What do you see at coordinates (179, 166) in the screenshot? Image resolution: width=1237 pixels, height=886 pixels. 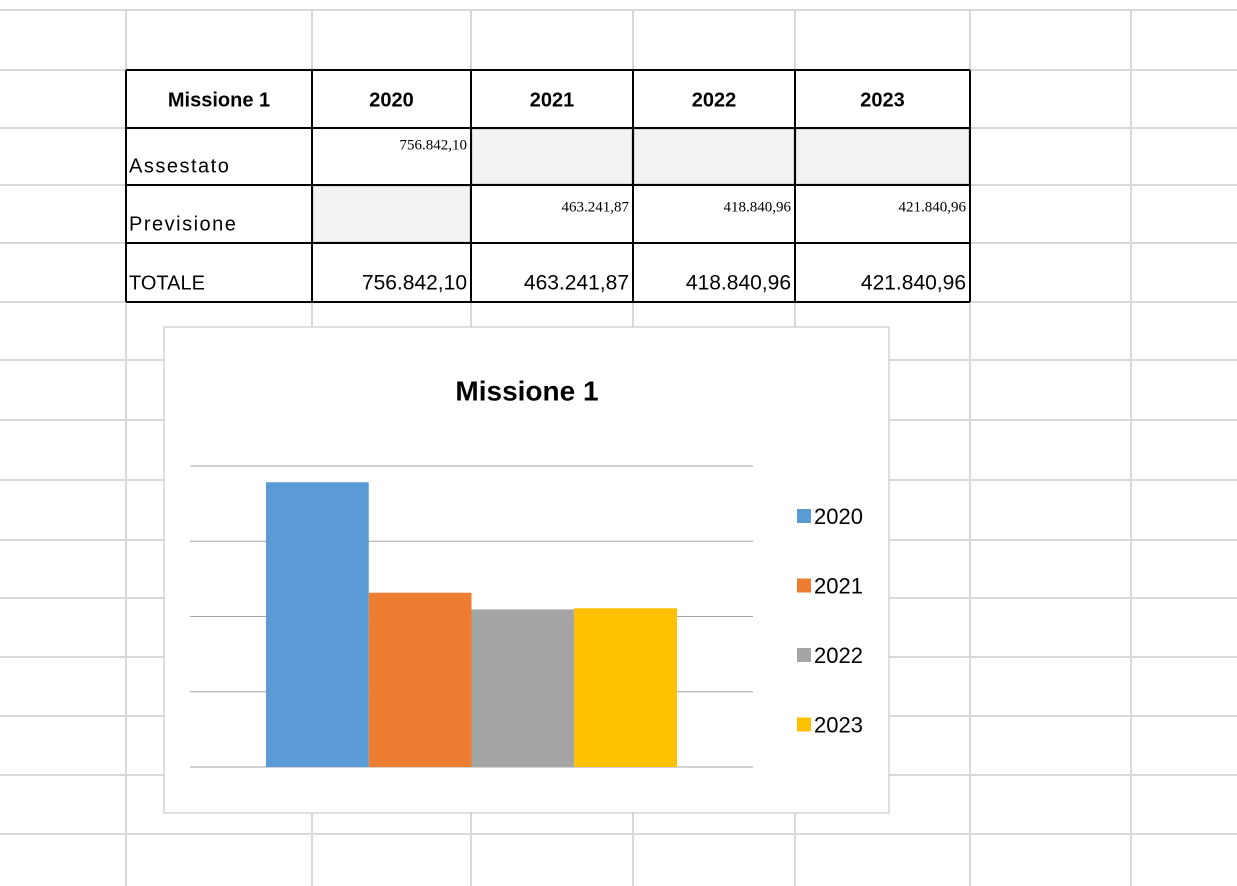 I see `table-cell: Assestato` at bounding box center [179, 166].